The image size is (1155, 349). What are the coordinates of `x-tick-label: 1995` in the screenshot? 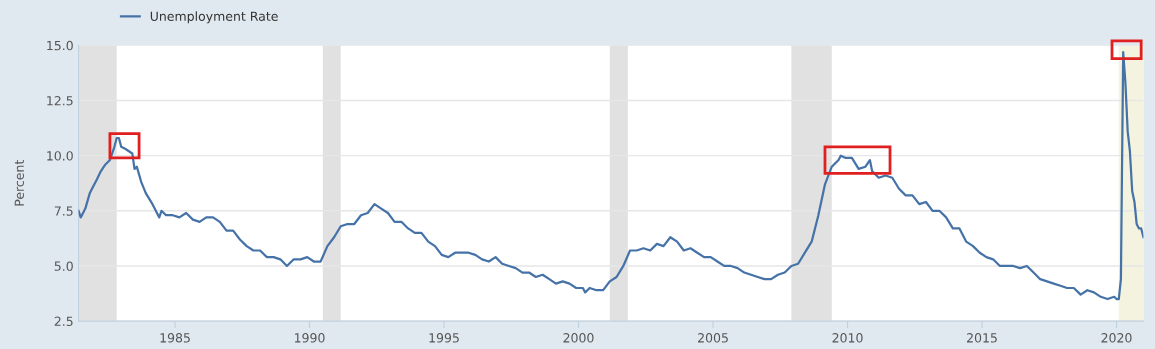 It's located at (444, 338).